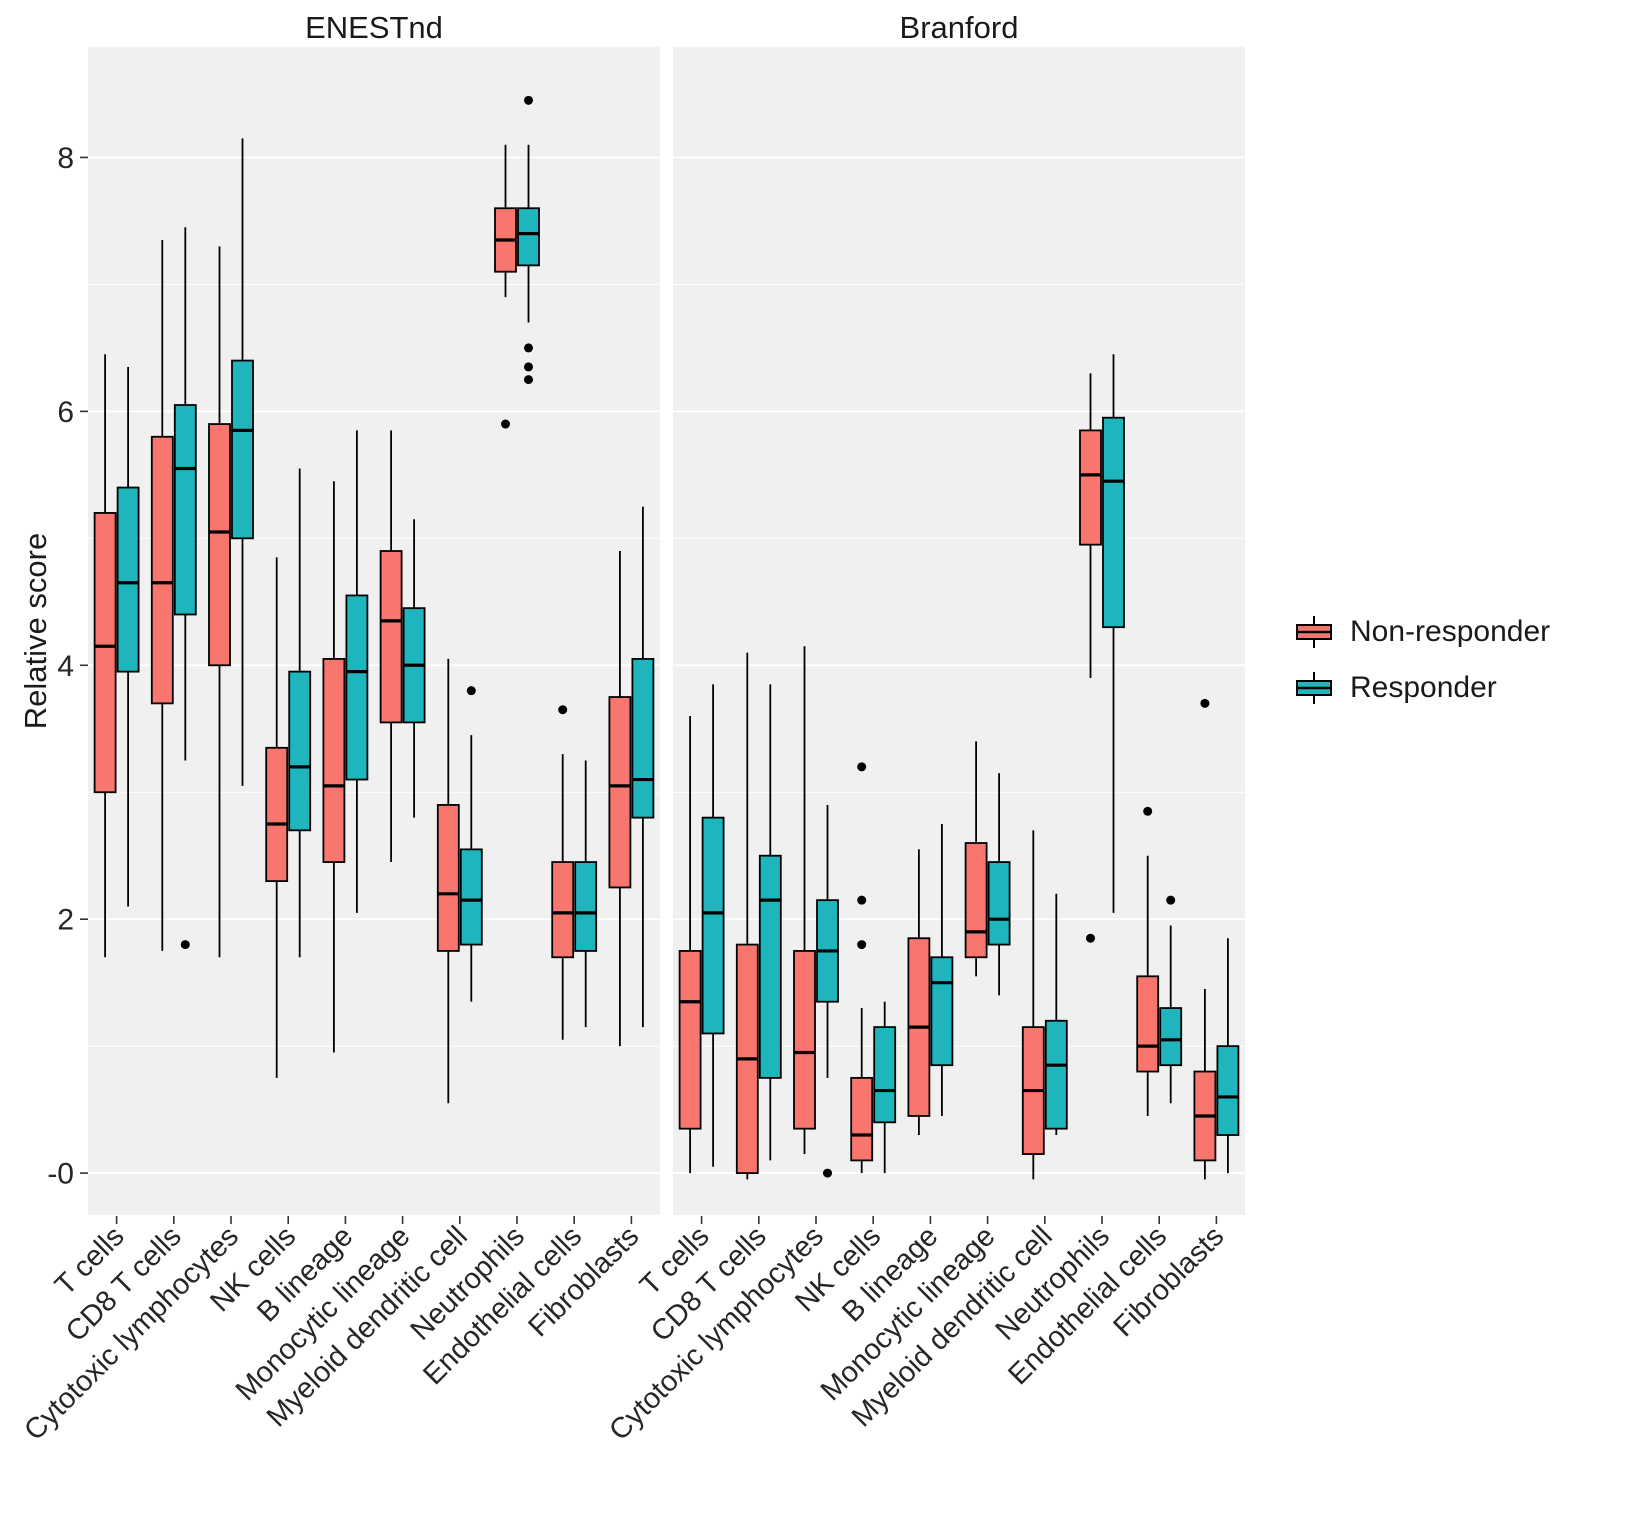 The image size is (1630, 1539). I want to click on legend-item-responder: Responder, so click(1421, 688).